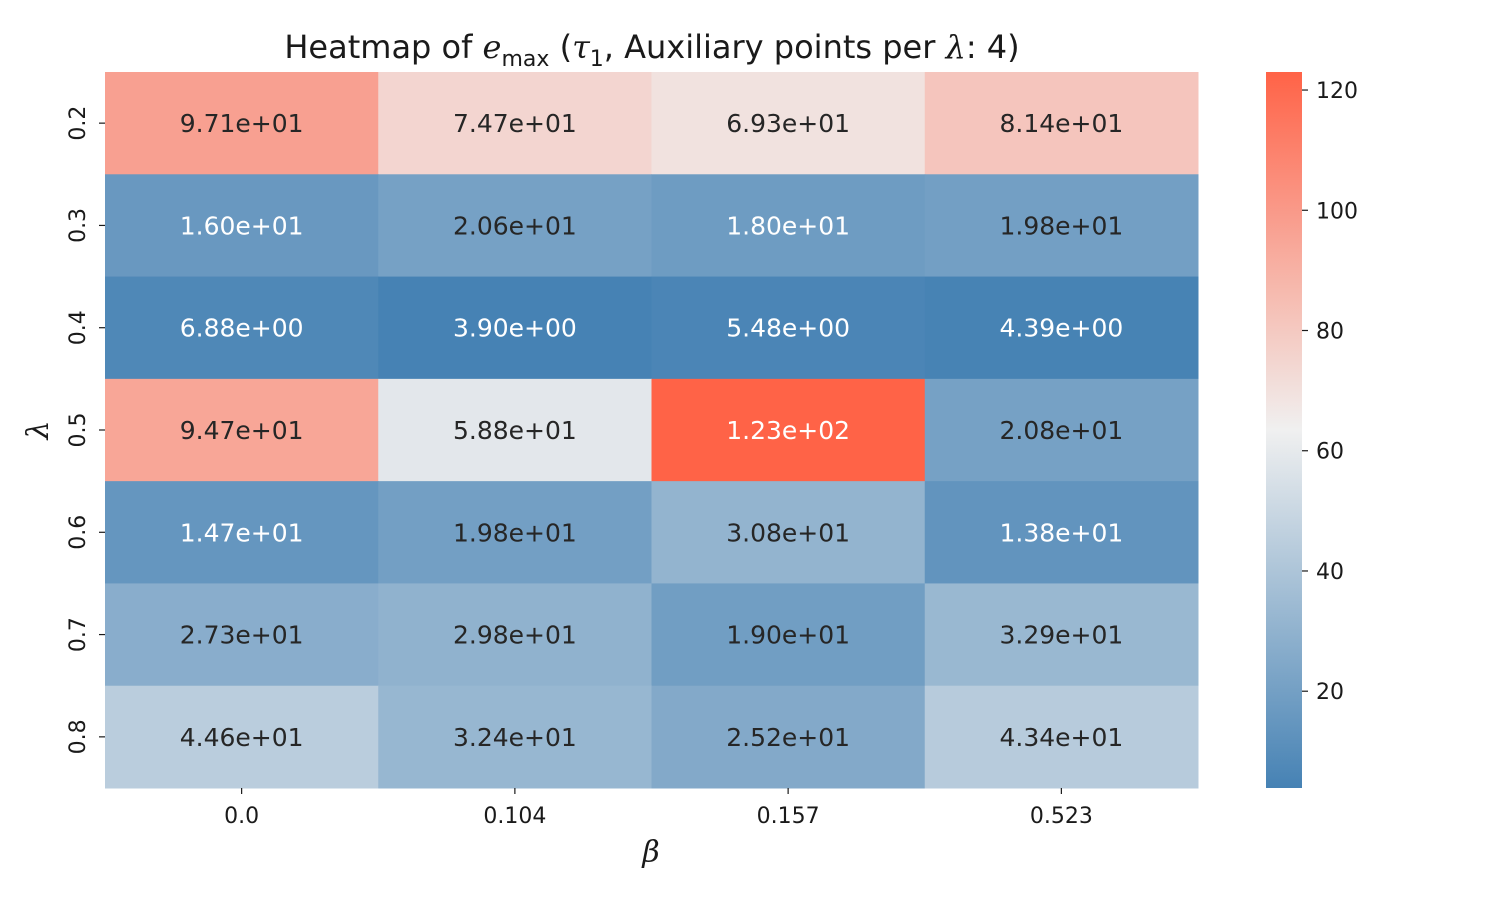 The image size is (1500, 900). What do you see at coordinates (492, 47) in the screenshot?
I see `title-symbol: e` at bounding box center [492, 47].